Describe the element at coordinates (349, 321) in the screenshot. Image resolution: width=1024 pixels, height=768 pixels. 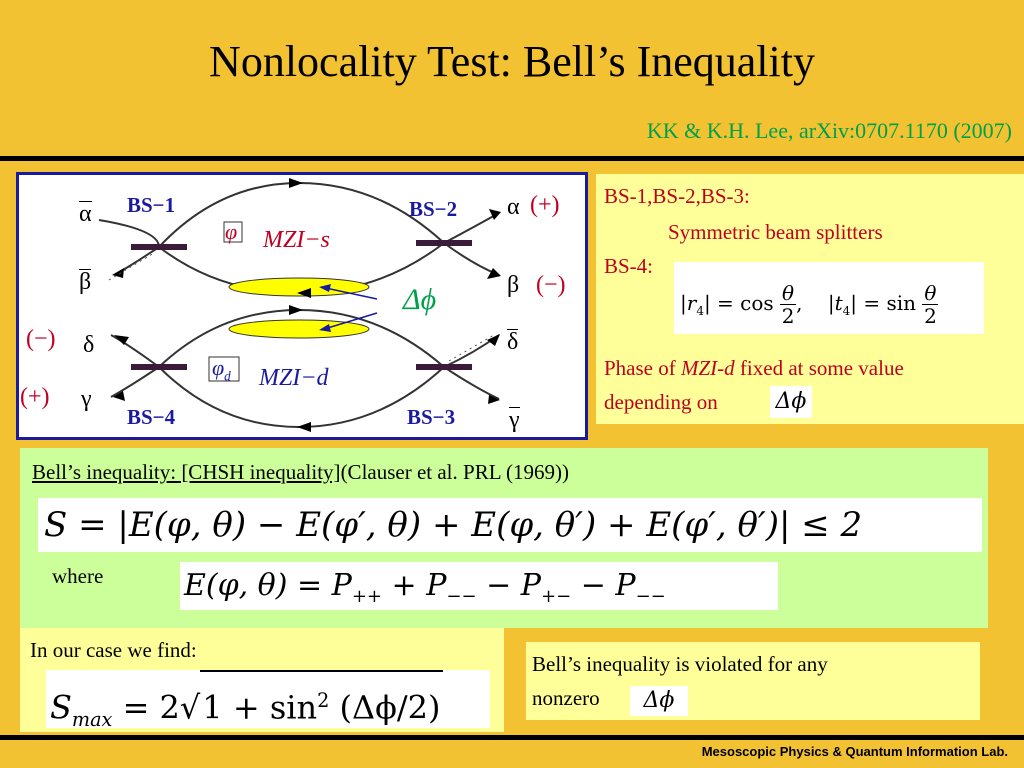
I see `pointer-lower` at that location.